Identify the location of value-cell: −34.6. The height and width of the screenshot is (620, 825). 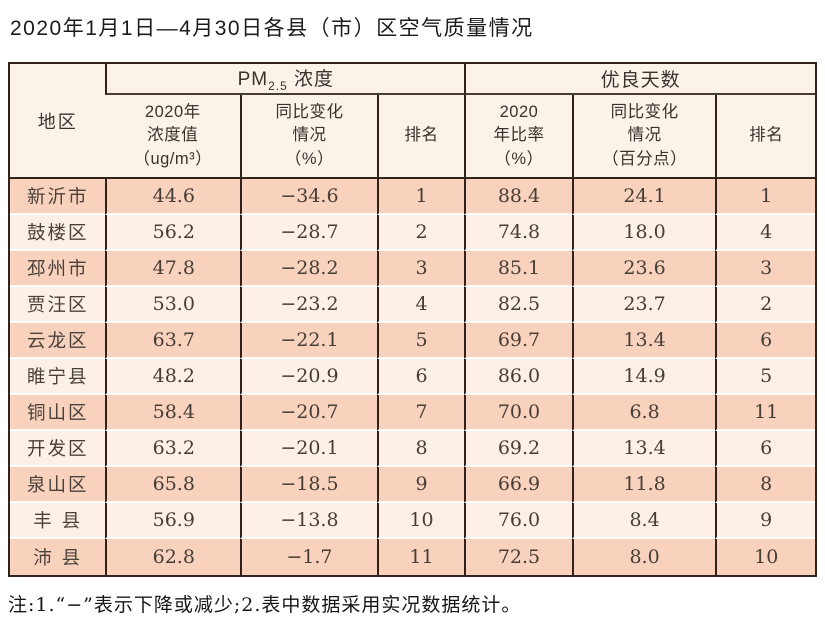
(308, 197).